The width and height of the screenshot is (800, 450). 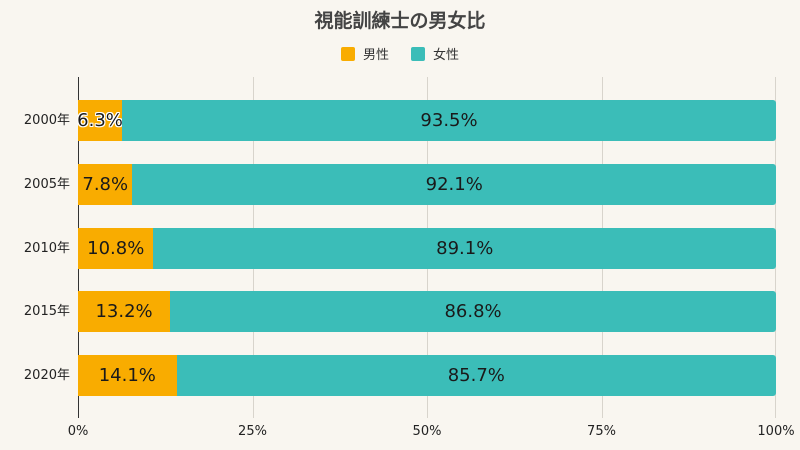 I want to click on data-label-female: 86.8%, so click(x=473, y=312).